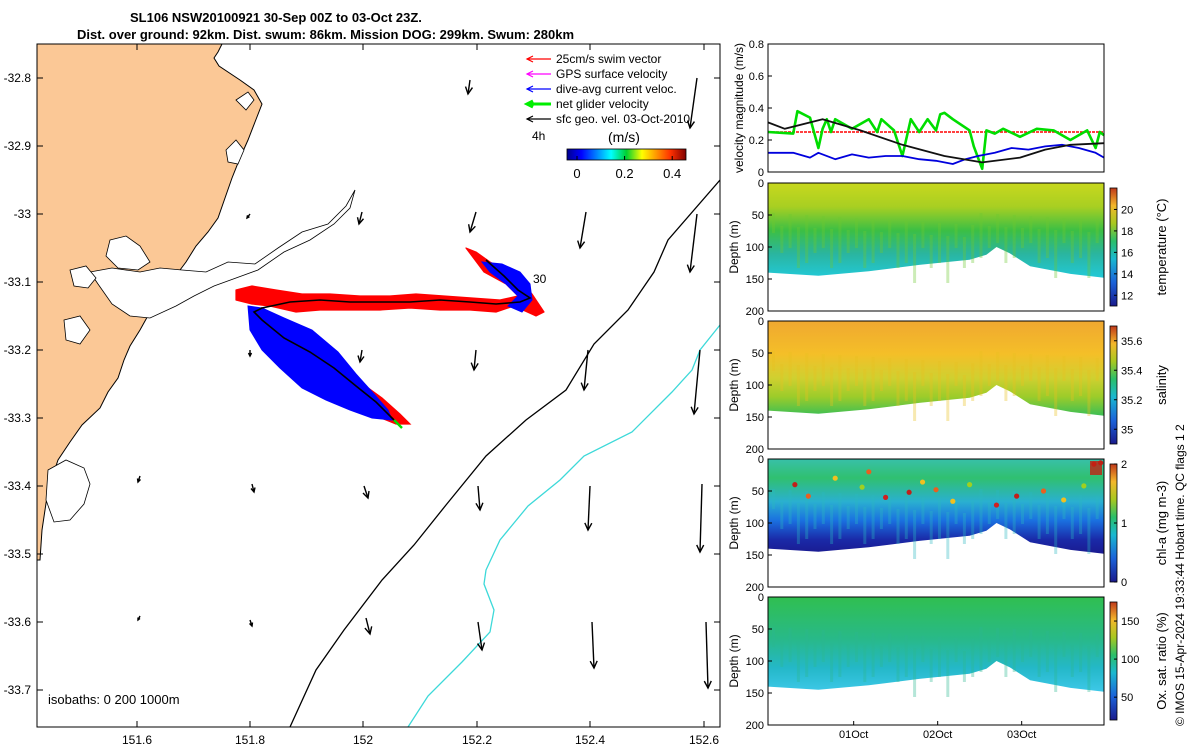  Describe the element at coordinates (758, 630) in the screenshot. I see `section-ytick-label: 50` at that location.